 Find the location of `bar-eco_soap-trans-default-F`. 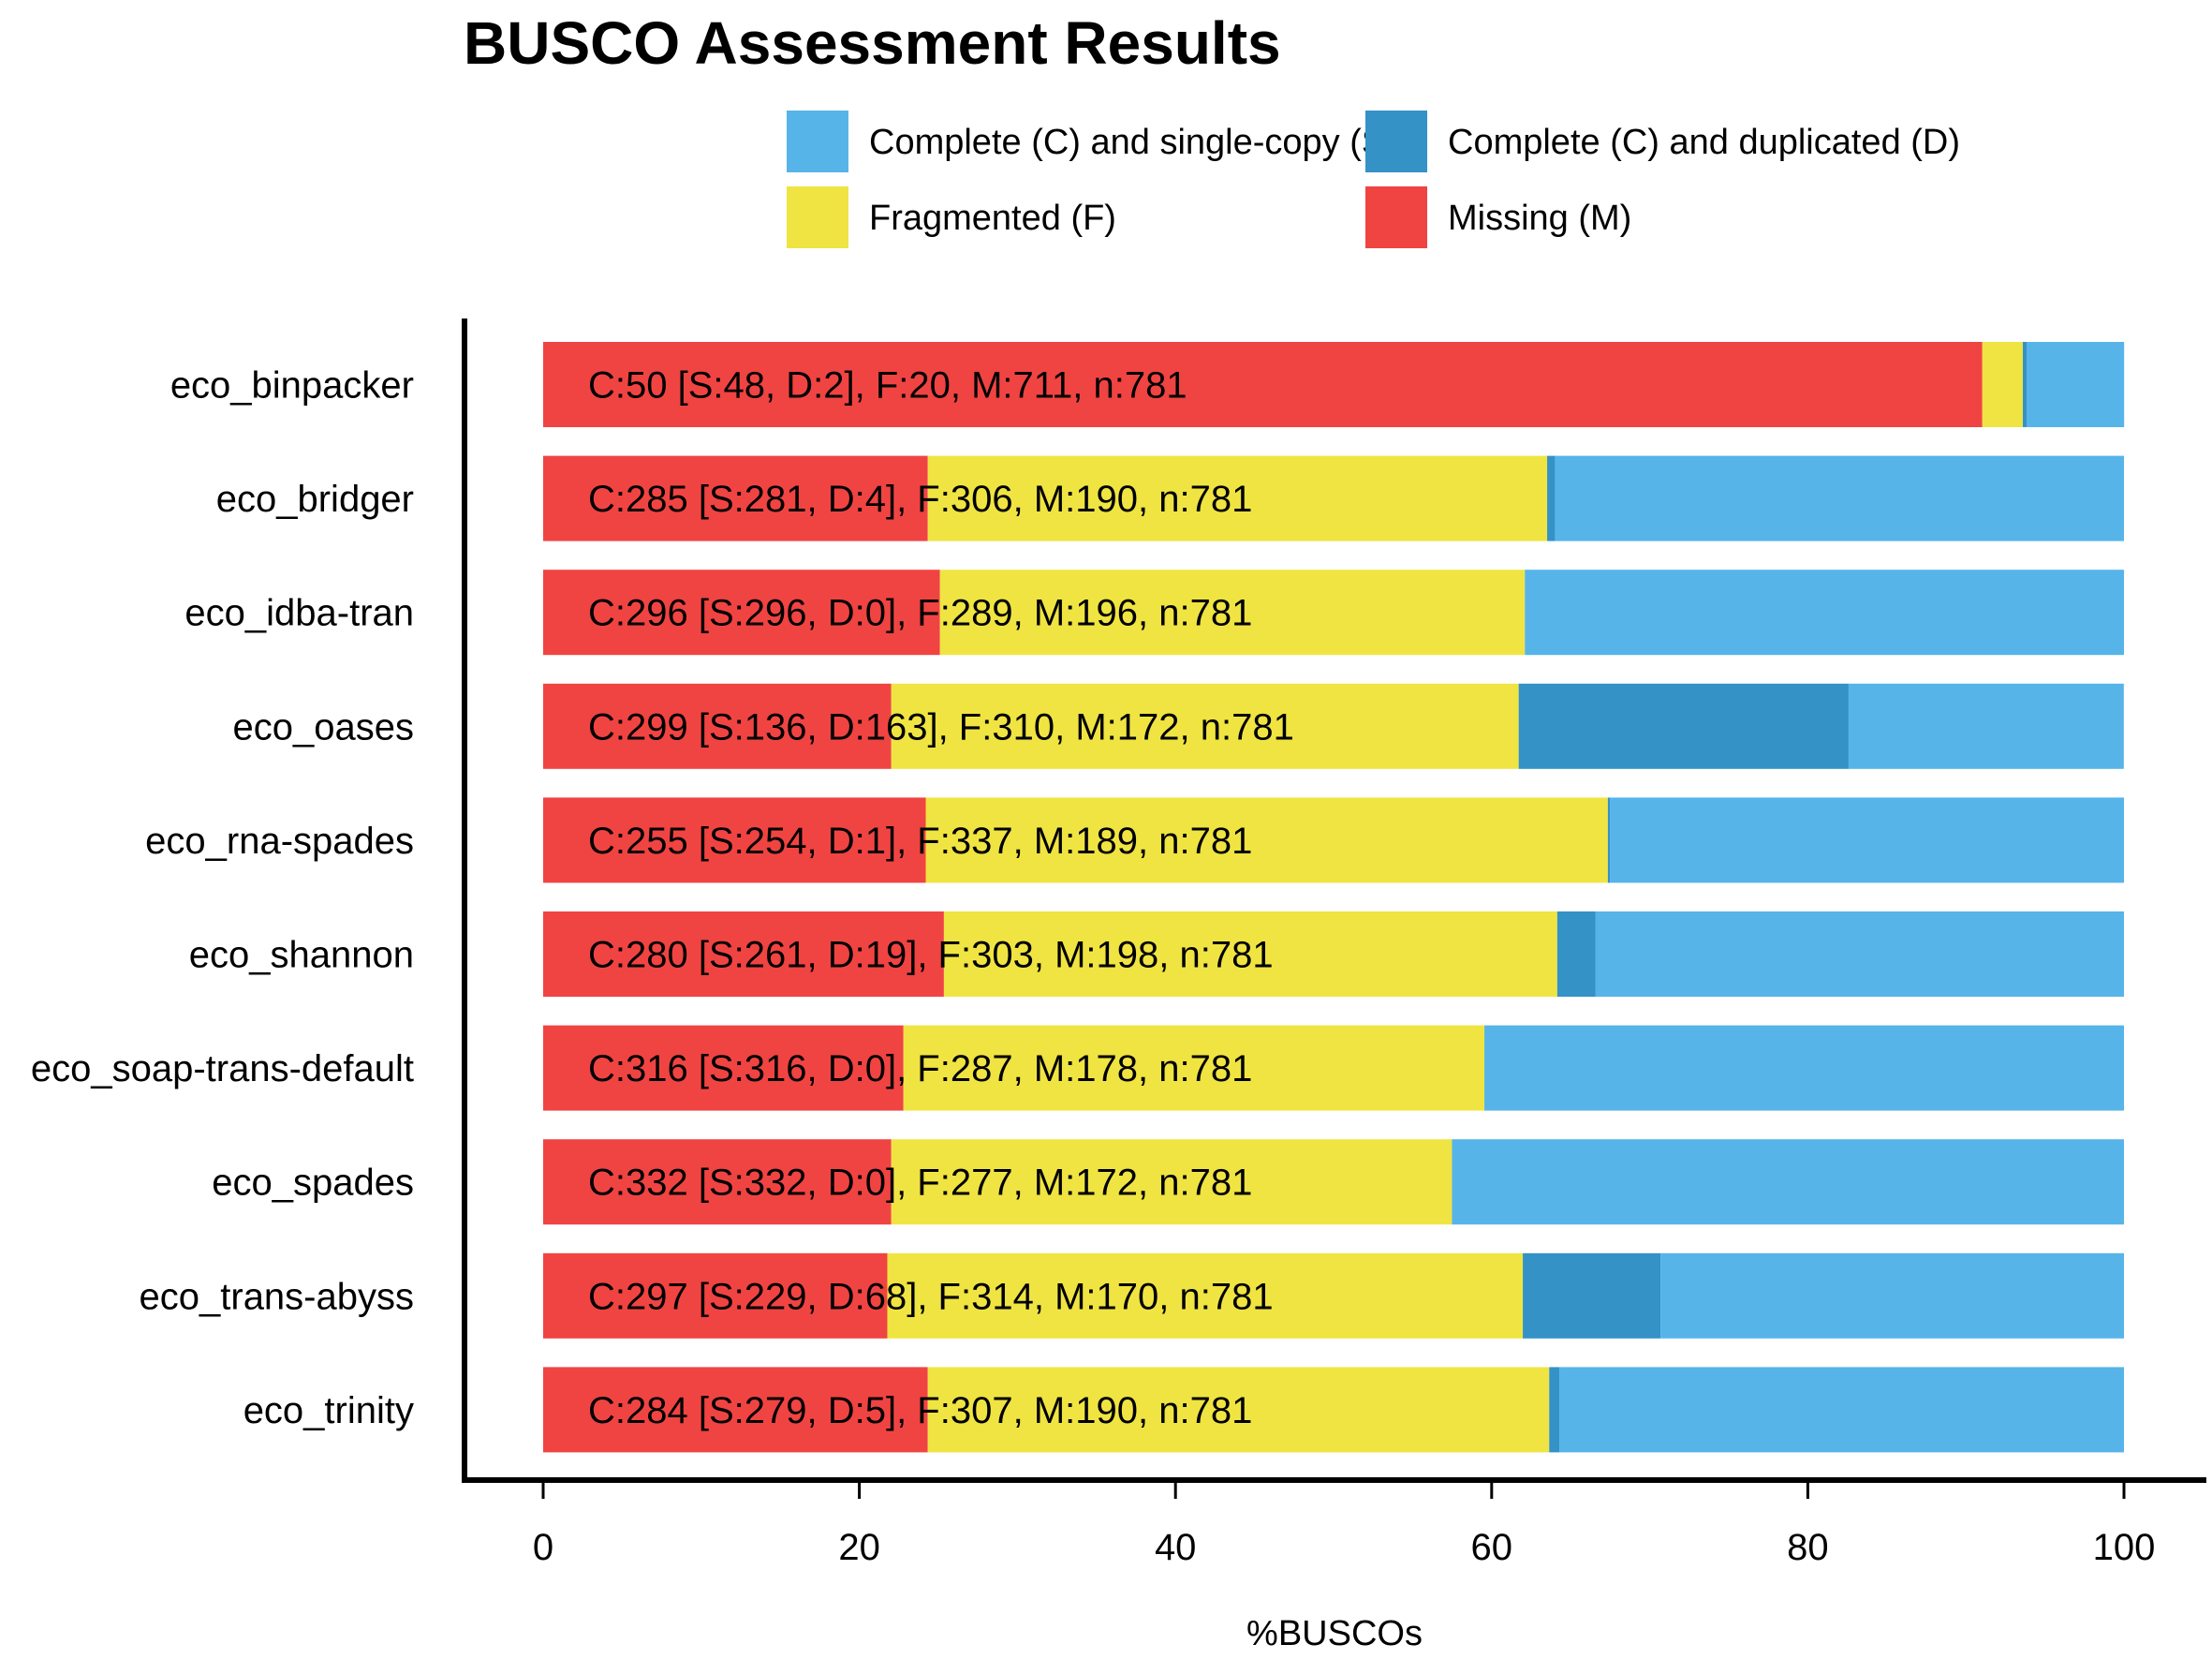

bar-eco_soap-trans-default-F is located at coordinates (1194, 1068).